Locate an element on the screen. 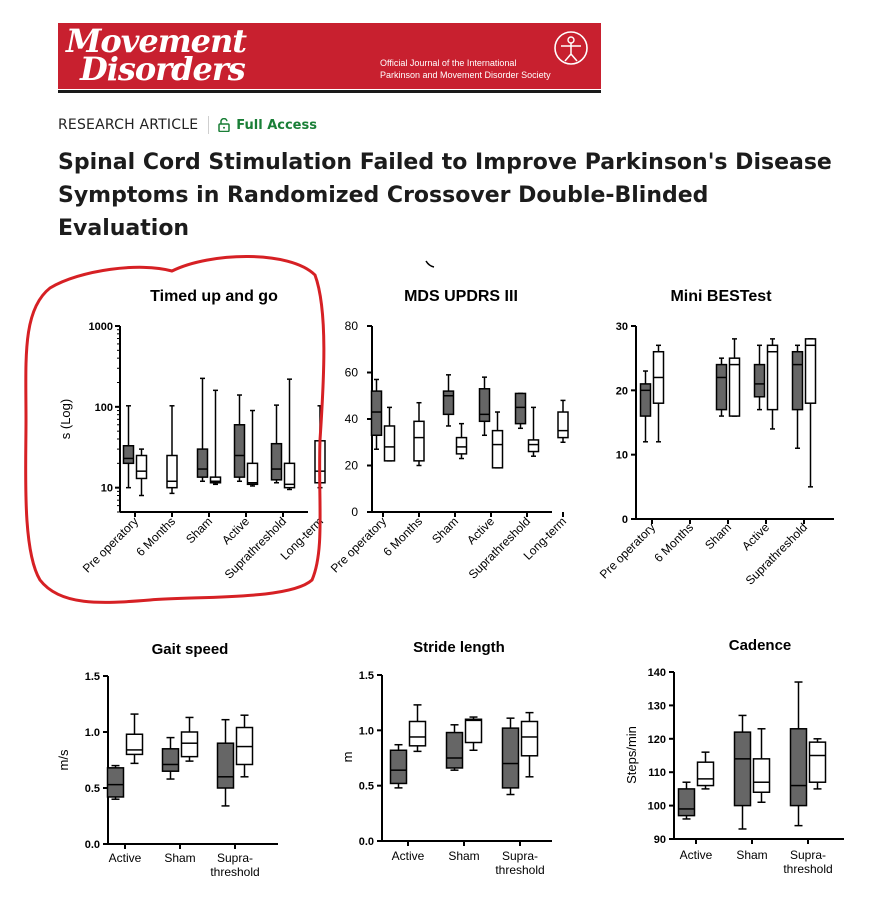  y-axis-label: m is located at coordinates (347, 757).